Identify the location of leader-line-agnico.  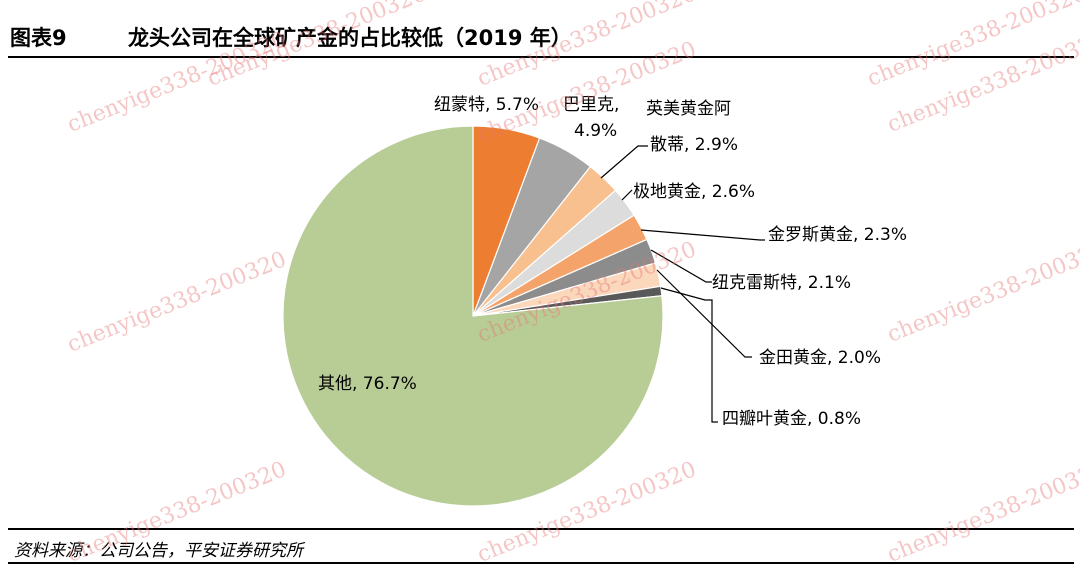
(689, 355).